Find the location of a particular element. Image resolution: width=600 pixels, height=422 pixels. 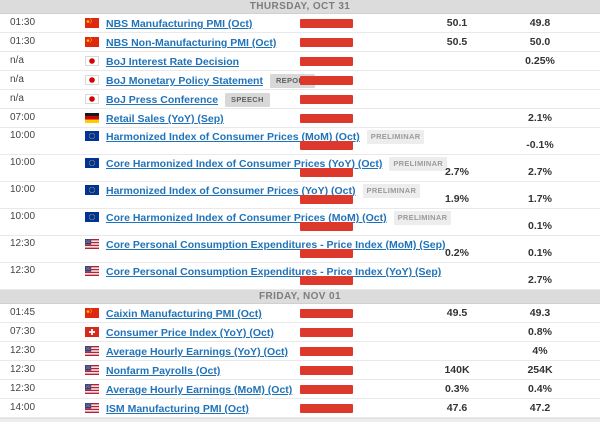

event-time: 01:45 is located at coordinates (23, 312).